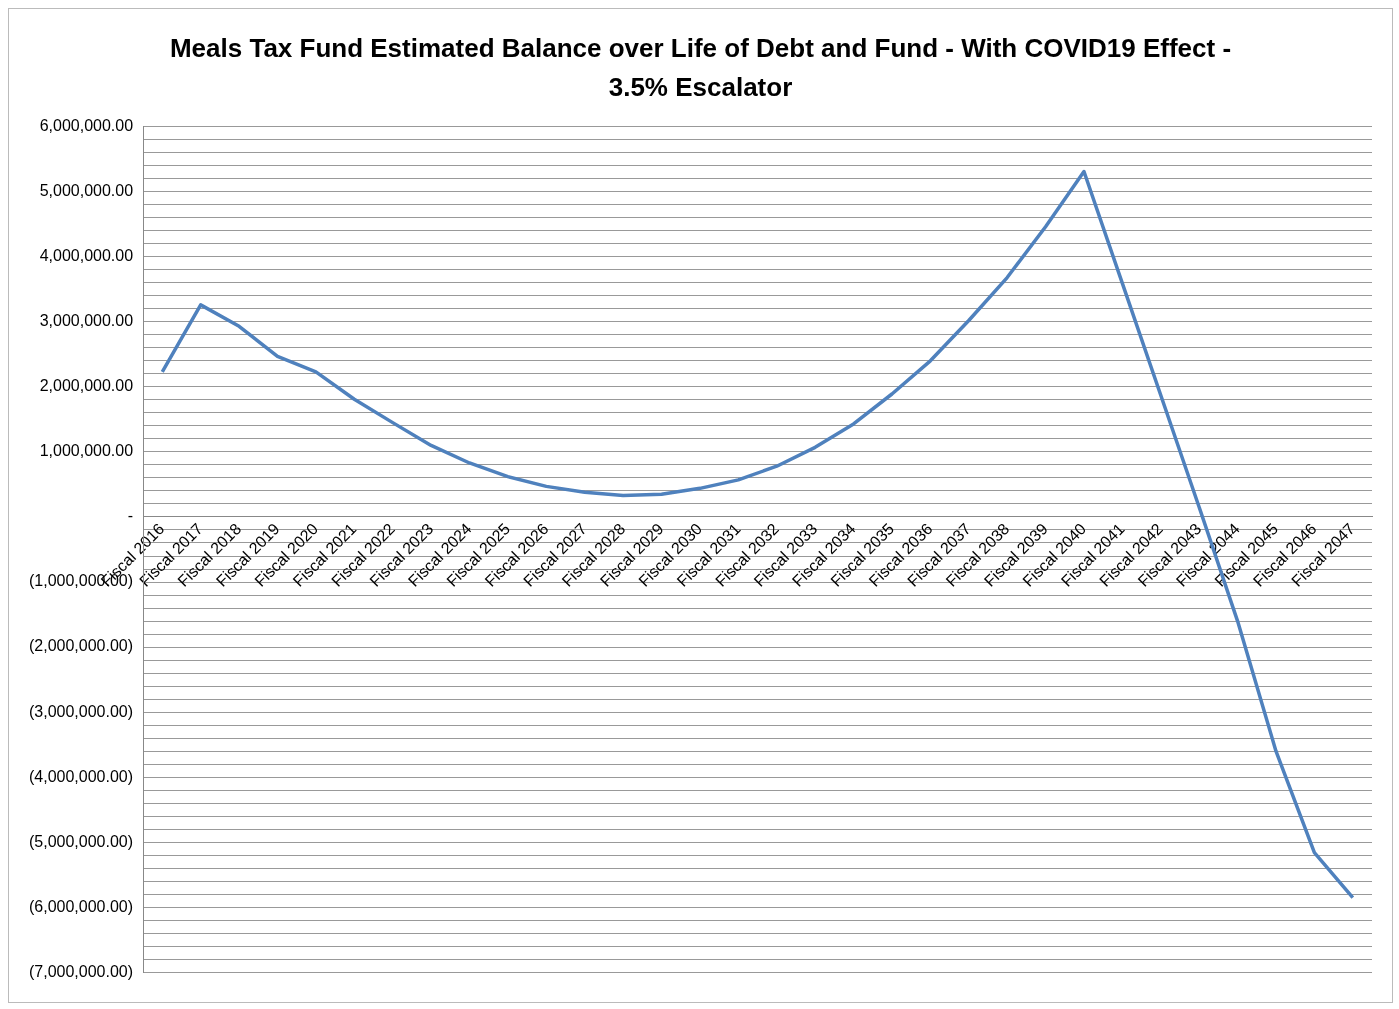 The image size is (1399, 1009). Describe the element at coordinates (130, 516) in the screenshot. I see `y-tick-label: -` at that location.